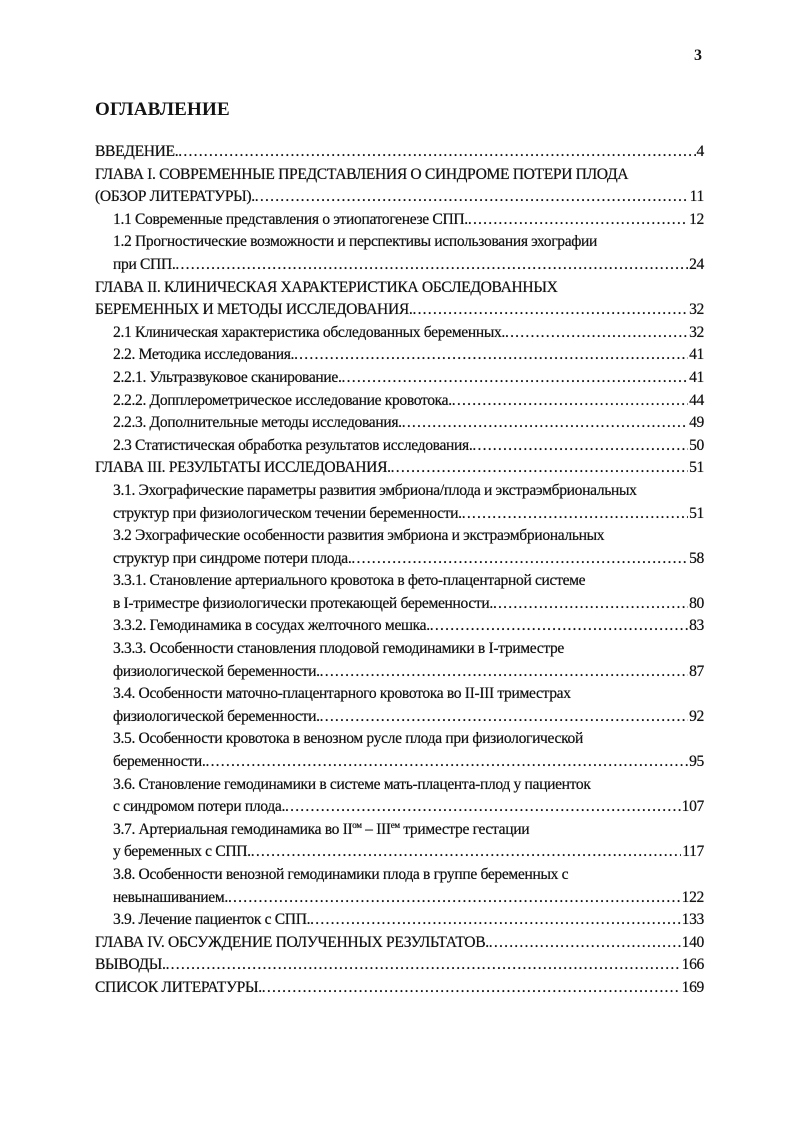  What do you see at coordinates (693, 965) in the screenshot?
I see `toc-page-number: 166` at bounding box center [693, 965].